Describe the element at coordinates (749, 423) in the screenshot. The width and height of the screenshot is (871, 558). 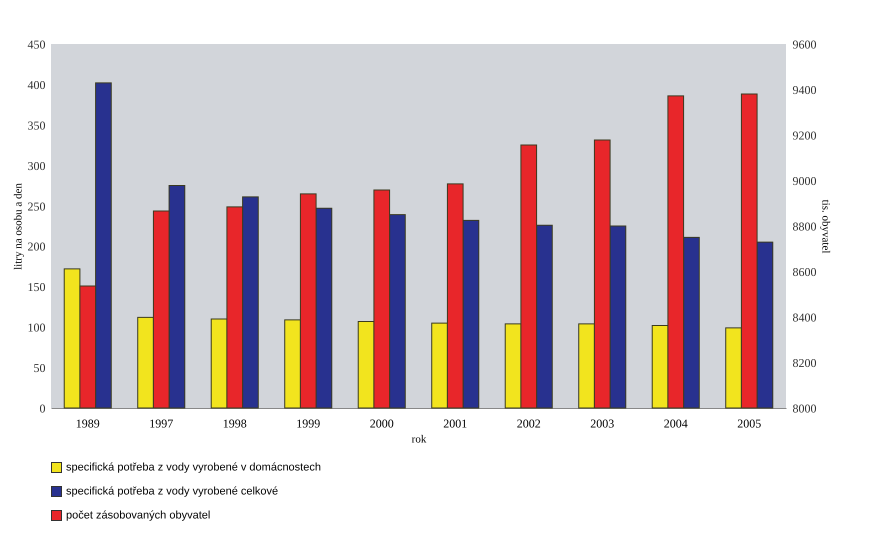
I see `x-tick-label: 2005` at that location.